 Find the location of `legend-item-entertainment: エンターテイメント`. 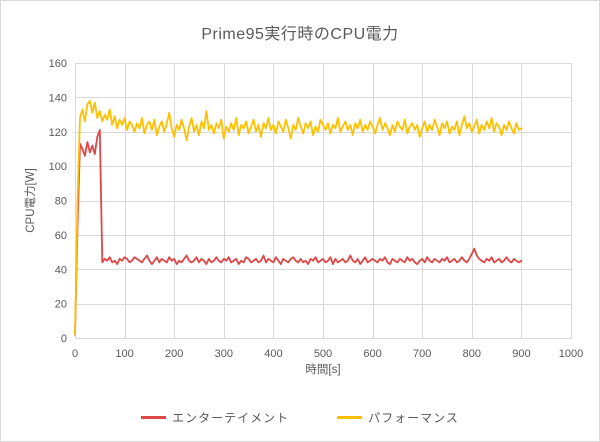

legend-item-entertainment: エンターテイメント is located at coordinates (215, 417).